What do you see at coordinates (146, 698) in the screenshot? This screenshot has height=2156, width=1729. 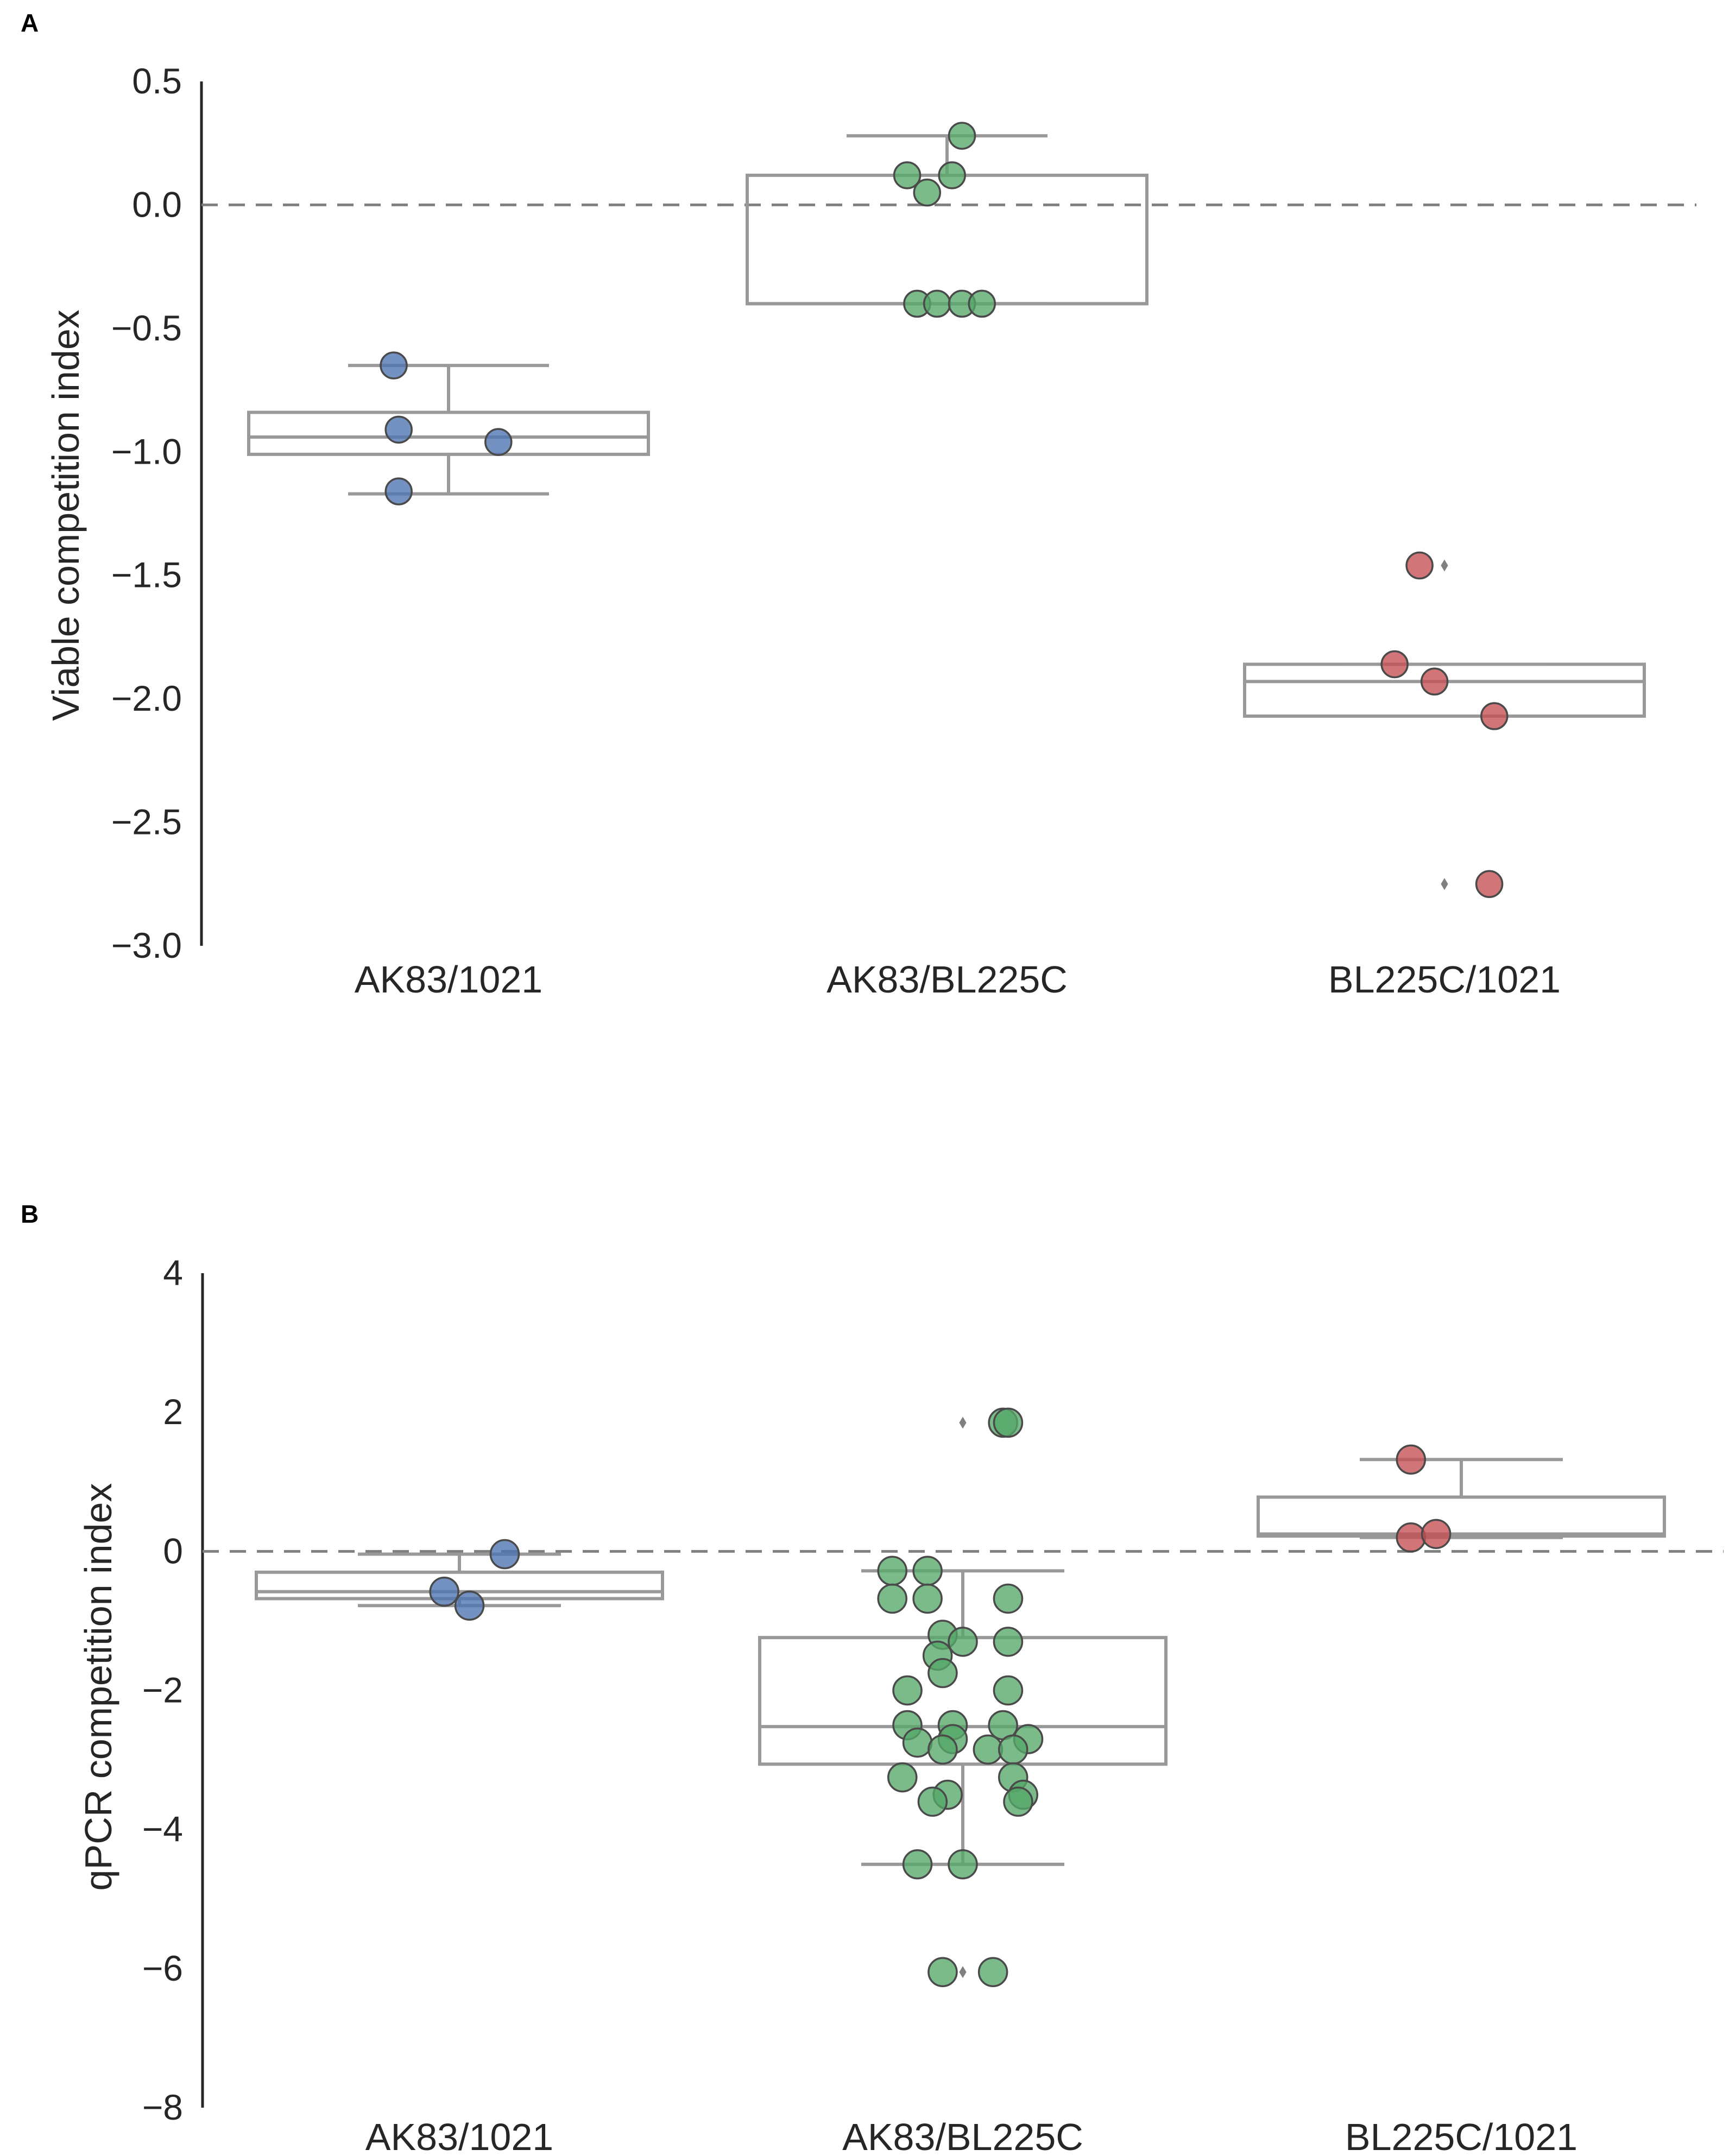 I see `panel-a-y-tick-label: −2.0` at bounding box center [146, 698].